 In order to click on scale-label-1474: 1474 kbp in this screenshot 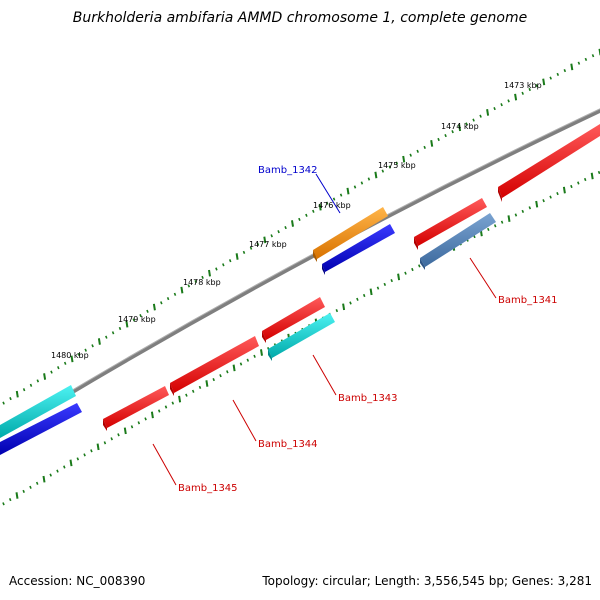, I will do `click(460, 126)`.